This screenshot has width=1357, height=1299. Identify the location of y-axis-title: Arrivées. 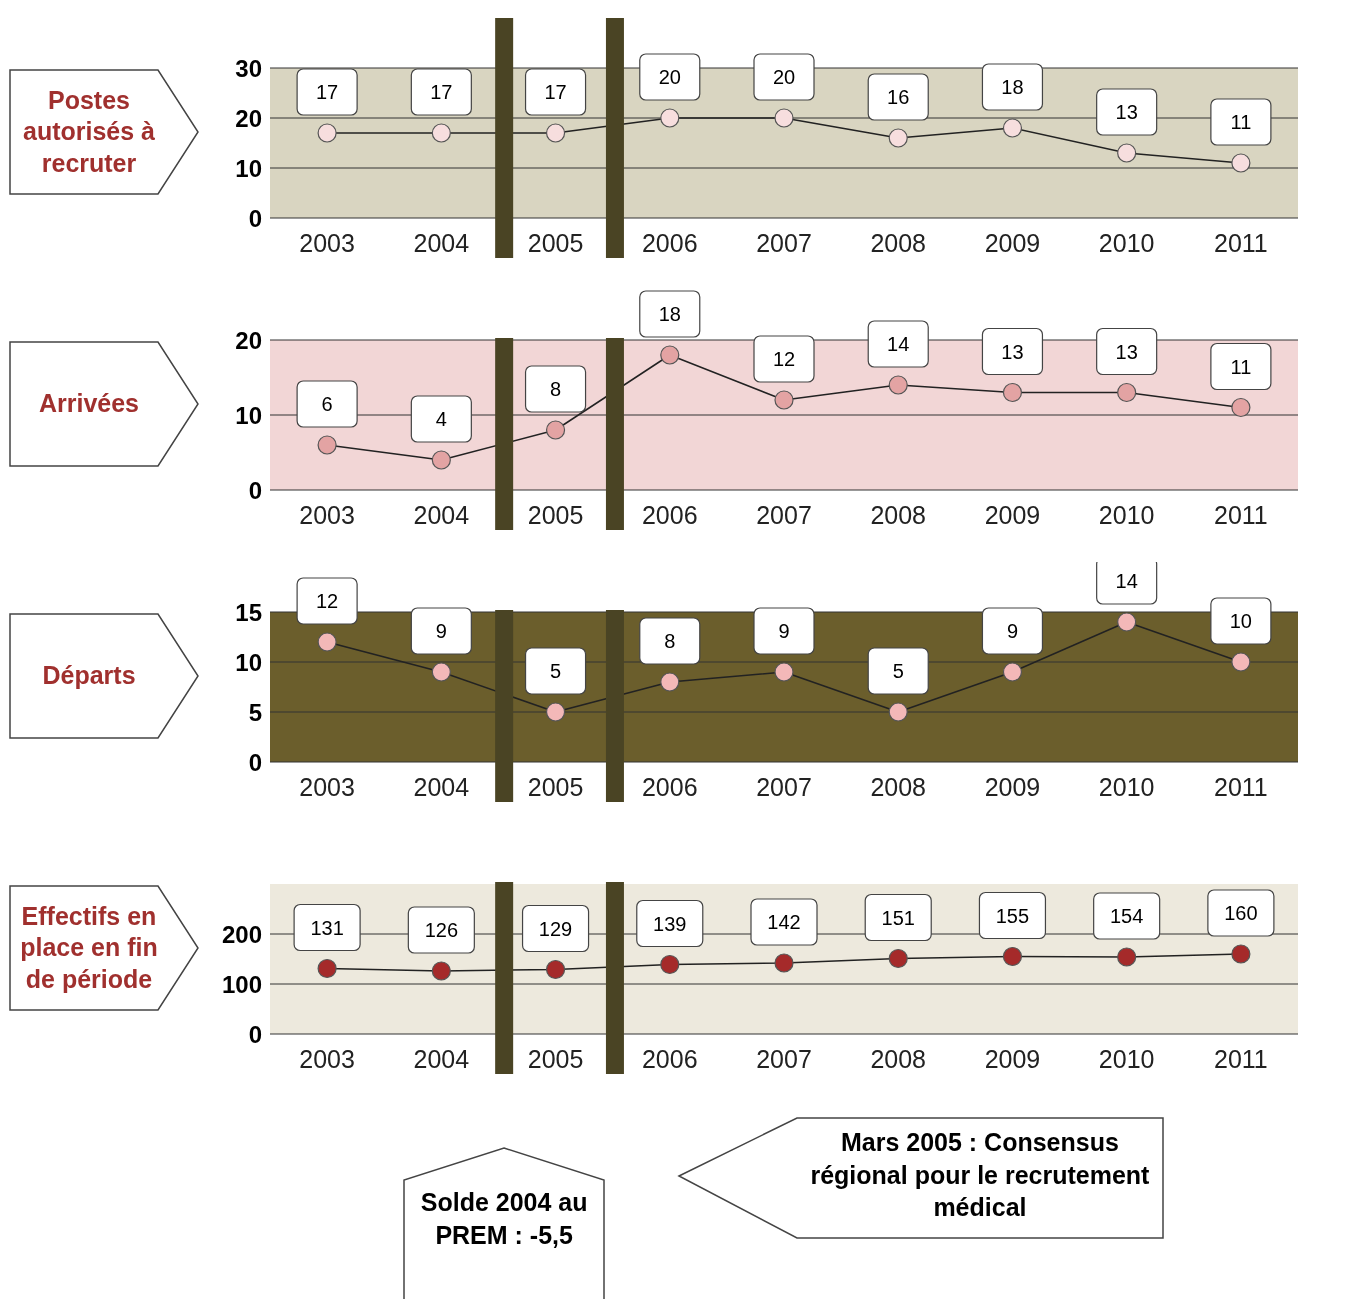
(89, 404).